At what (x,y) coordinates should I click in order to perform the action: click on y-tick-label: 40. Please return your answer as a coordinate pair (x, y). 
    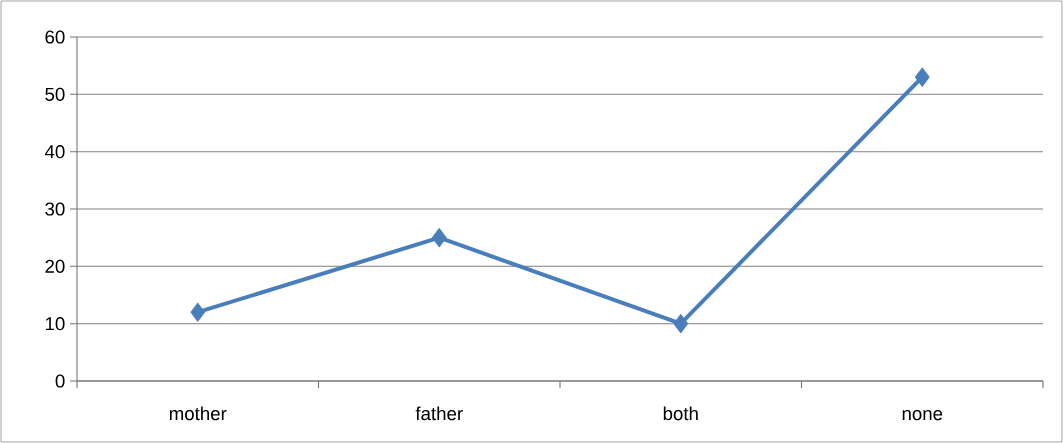
    Looking at the image, I should click on (54, 152).